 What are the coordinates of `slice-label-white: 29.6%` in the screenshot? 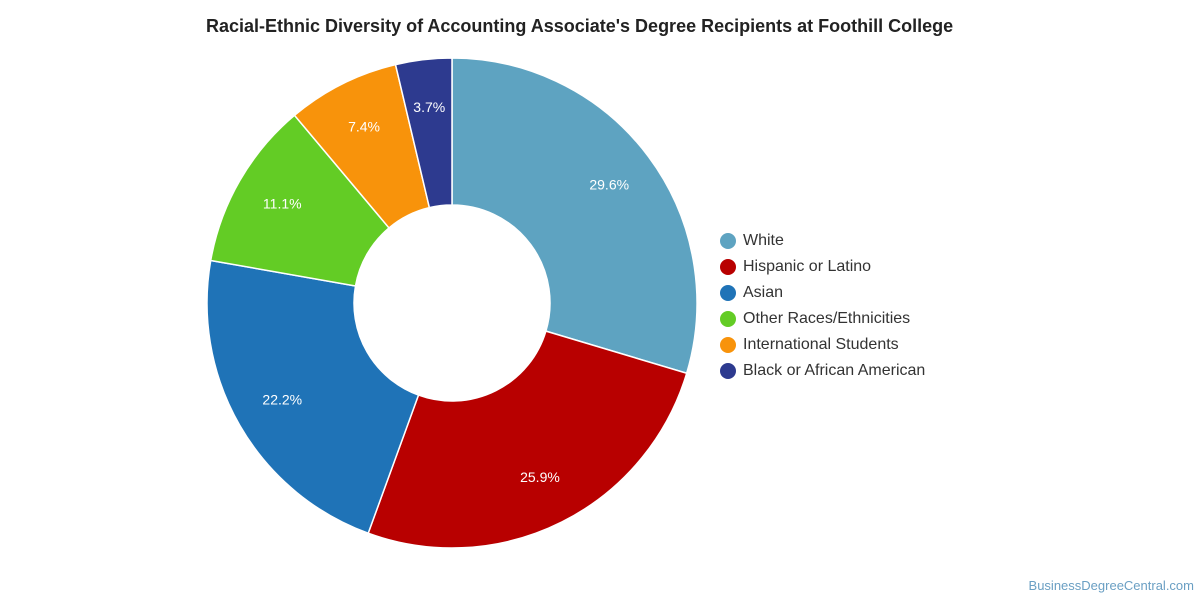 It's located at (609, 185).